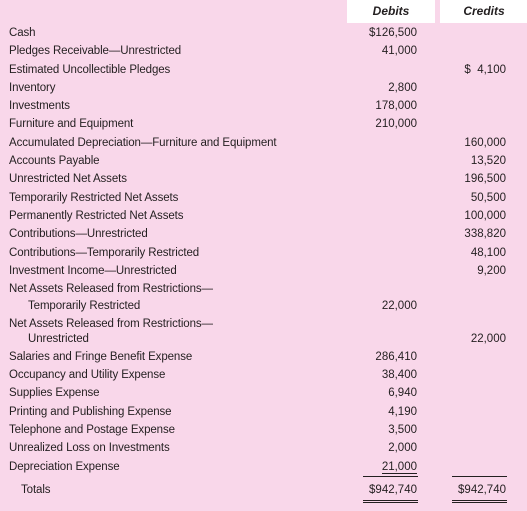 The height and width of the screenshot is (511, 527). I want to click on credits-column-header: Credits, so click(484, 11).